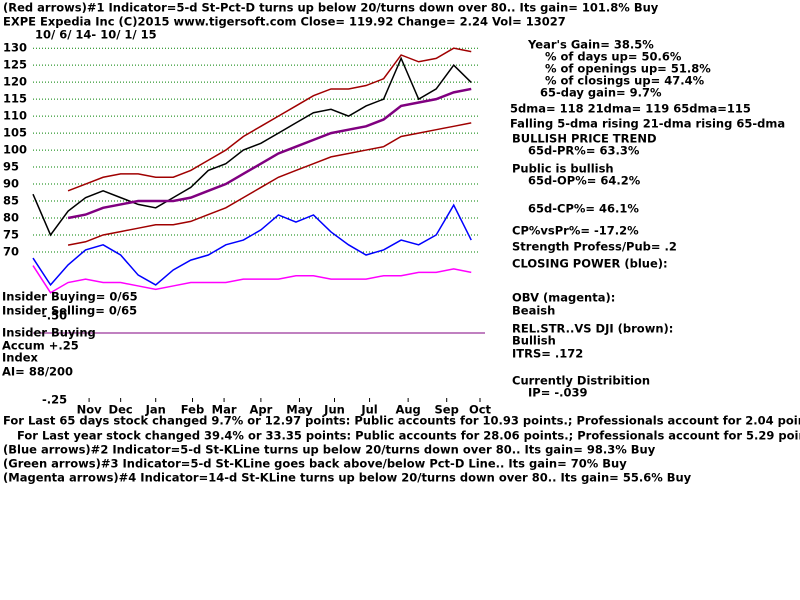 The width and height of the screenshot is (800, 600). I want to click on x-tick-label: Mar, so click(224, 410).